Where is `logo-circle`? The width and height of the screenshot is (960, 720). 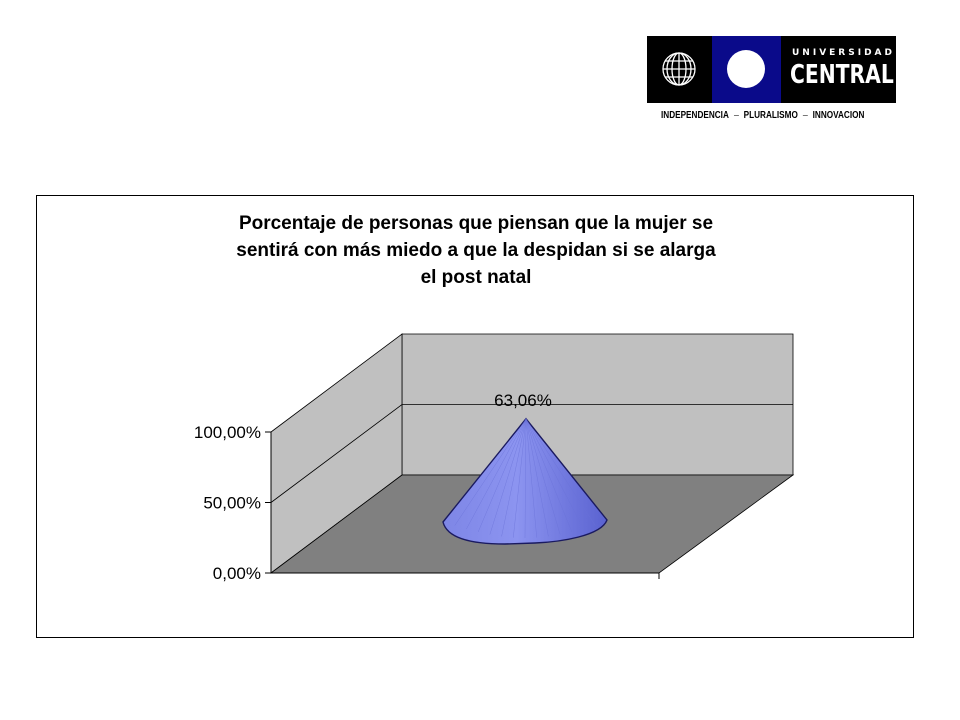 logo-circle is located at coordinates (746, 69).